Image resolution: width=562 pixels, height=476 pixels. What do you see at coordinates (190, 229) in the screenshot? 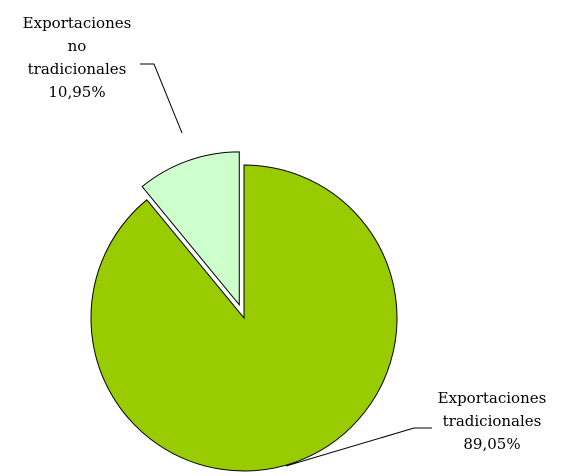
I see `pie-slice-no-tradicionales` at bounding box center [190, 229].